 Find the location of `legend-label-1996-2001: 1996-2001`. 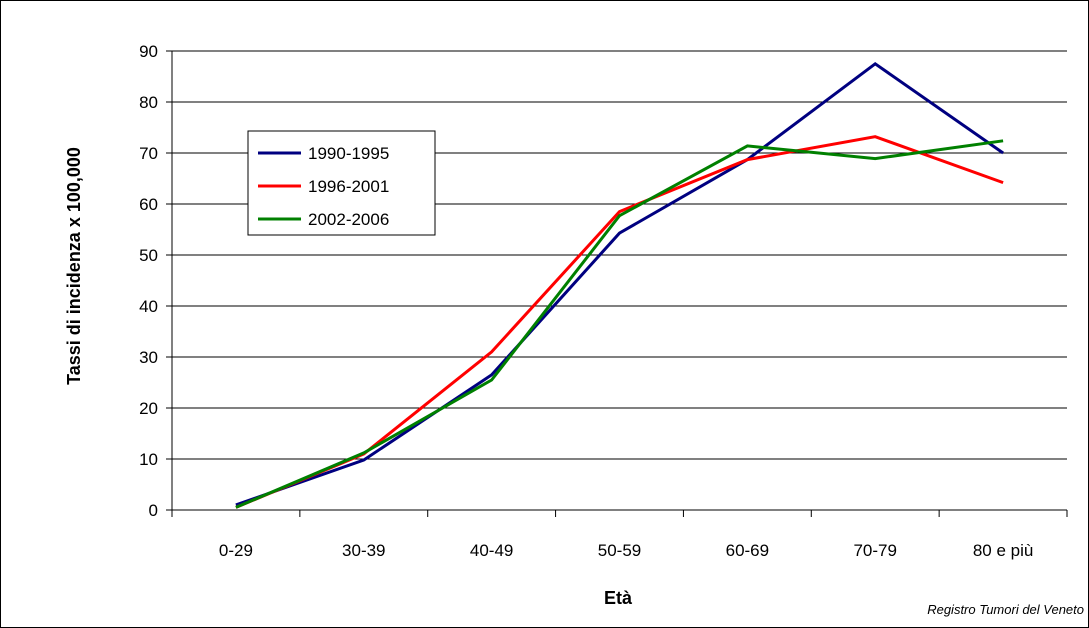

legend-label-1996-2001: 1996-2001 is located at coordinates (348, 186).